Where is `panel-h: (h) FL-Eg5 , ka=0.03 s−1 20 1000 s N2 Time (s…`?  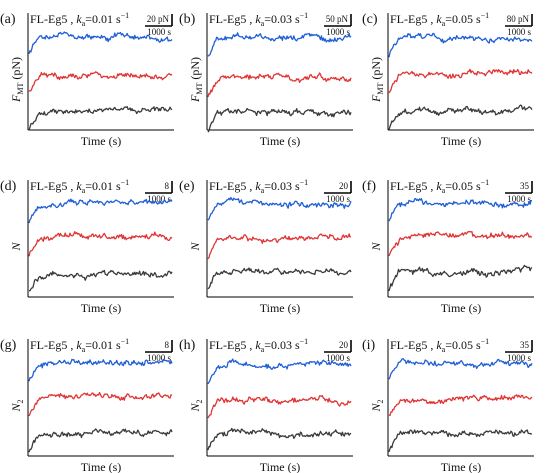 panel-h: (h) FL-Eg5 , ka=0.03 s−1 20 1000 s N2 Time (s… is located at coordinates (266, 405).